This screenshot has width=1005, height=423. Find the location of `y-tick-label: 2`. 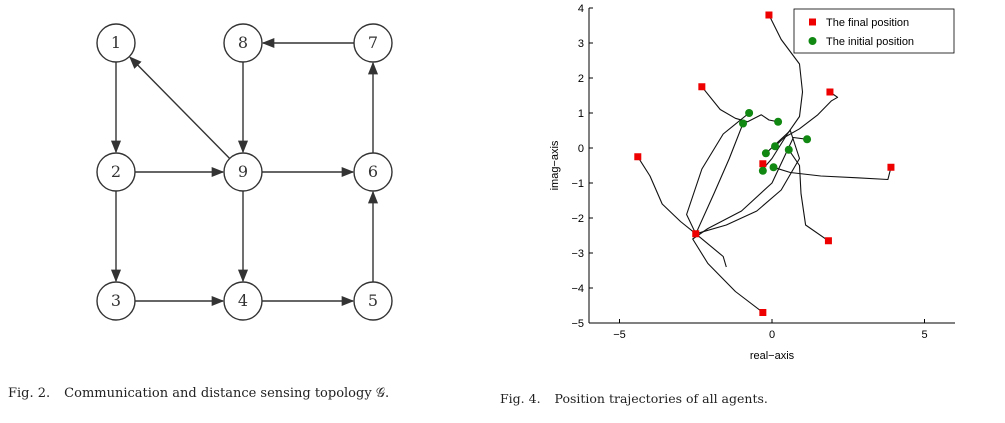

y-tick-label: 2 is located at coordinates (581, 79).